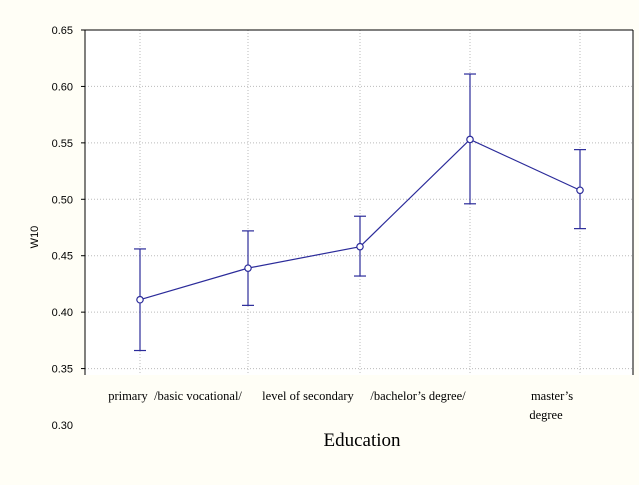 This screenshot has height=485, width=639. What do you see at coordinates (62, 257) in the screenshot?
I see `y-tick-label: 0.45` at bounding box center [62, 257].